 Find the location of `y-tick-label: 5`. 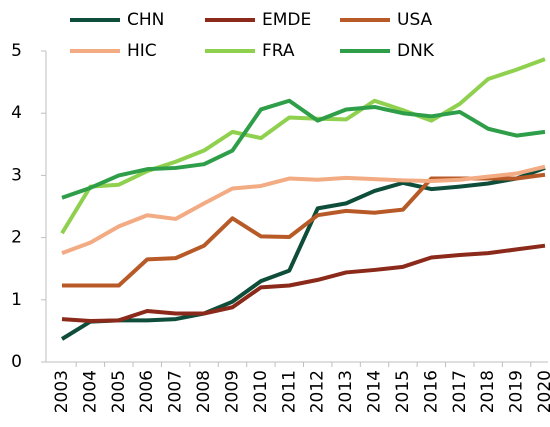

y-tick-label: 5 is located at coordinates (16, 51).